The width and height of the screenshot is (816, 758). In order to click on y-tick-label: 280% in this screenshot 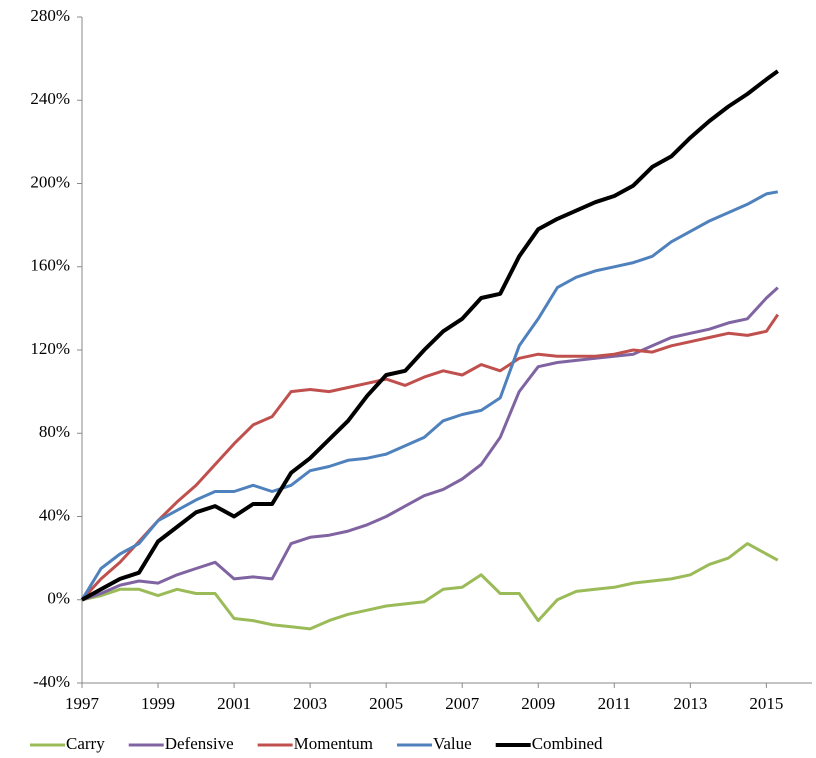, I will do `click(50, 15)`.